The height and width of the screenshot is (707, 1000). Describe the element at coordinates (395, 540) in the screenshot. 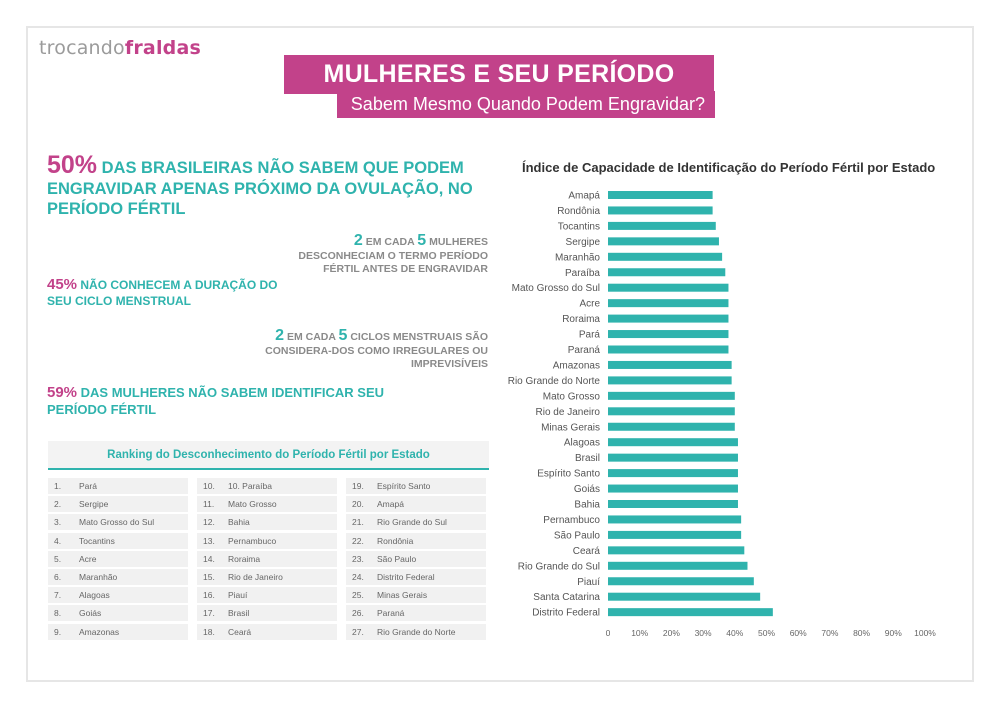

I see `ranking-state: Rondônia` at that location.